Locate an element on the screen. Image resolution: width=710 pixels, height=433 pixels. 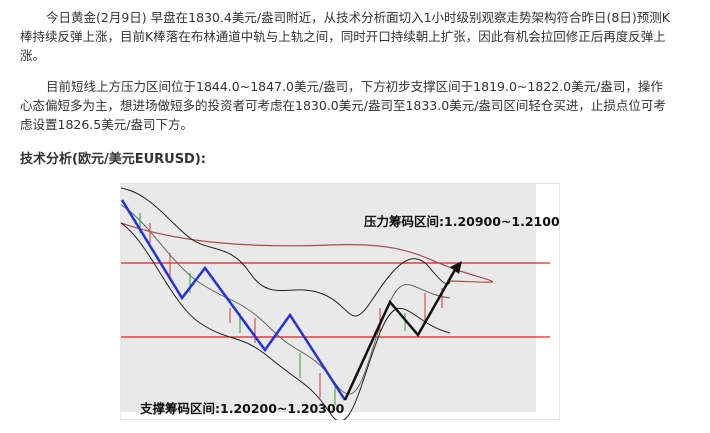
support-label: 支撑筹码区间:1.20200~1.20300 is located at coordinates (242, 408).